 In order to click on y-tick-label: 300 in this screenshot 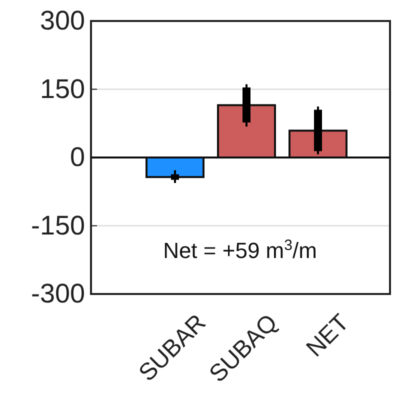, I will do `click(62, 21)`.